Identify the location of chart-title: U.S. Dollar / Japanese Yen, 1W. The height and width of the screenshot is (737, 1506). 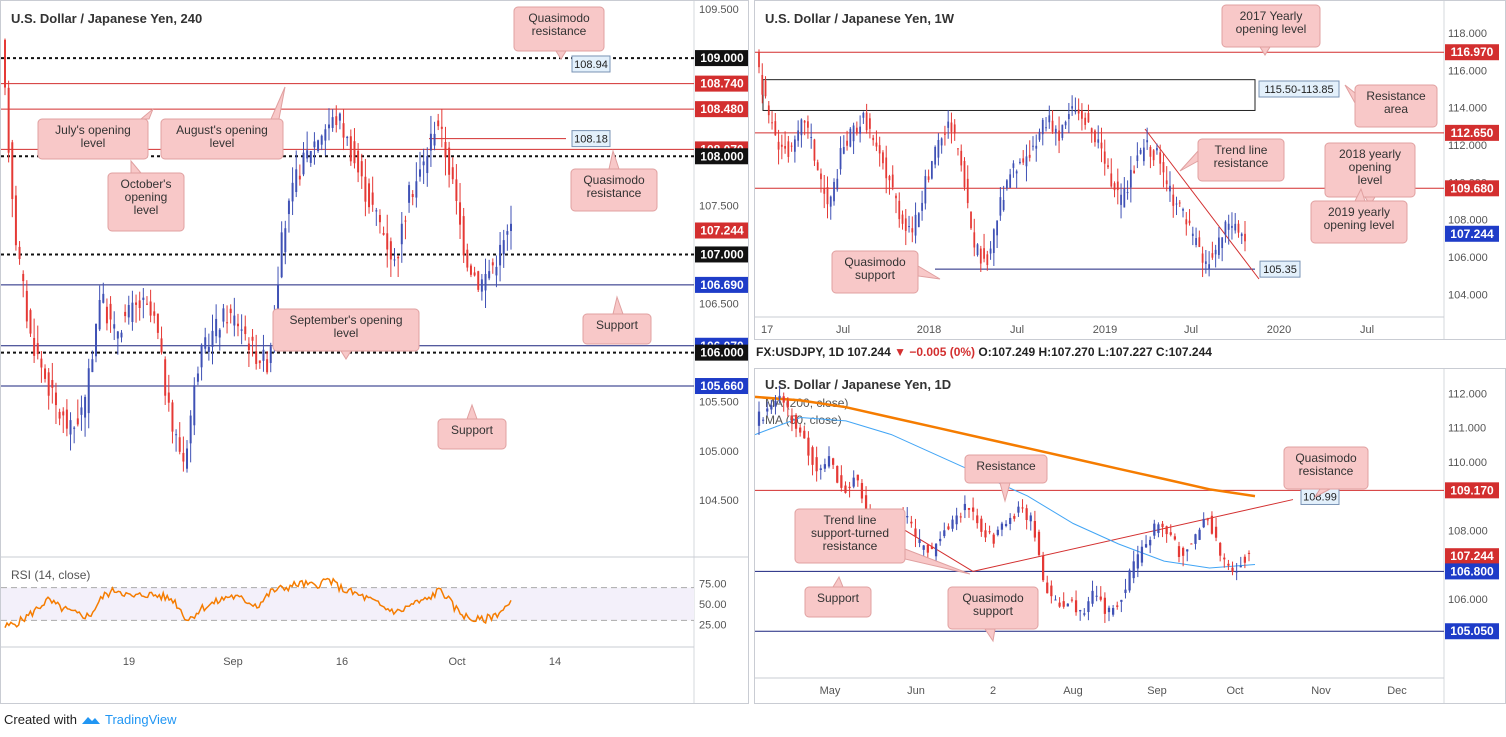
(860, 18).